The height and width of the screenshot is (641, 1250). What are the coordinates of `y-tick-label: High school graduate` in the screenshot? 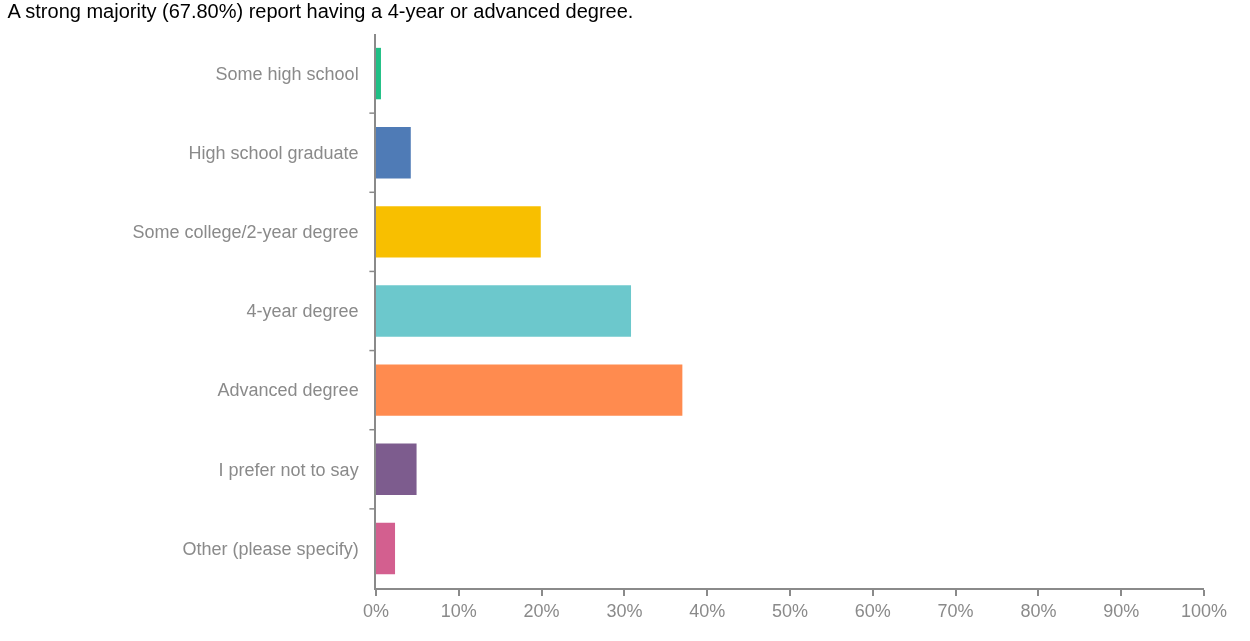 It's located at (273, 153).